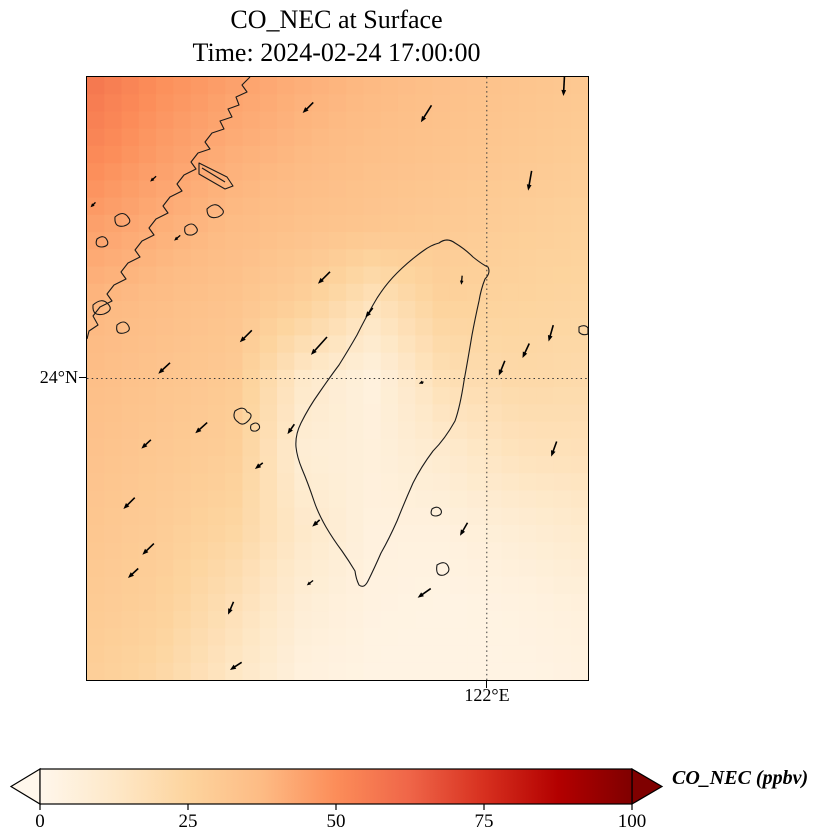  What do you see at coordinates (191, 229) in the screenshot?
I see `island-coastline` at bounding box center [191, 229].